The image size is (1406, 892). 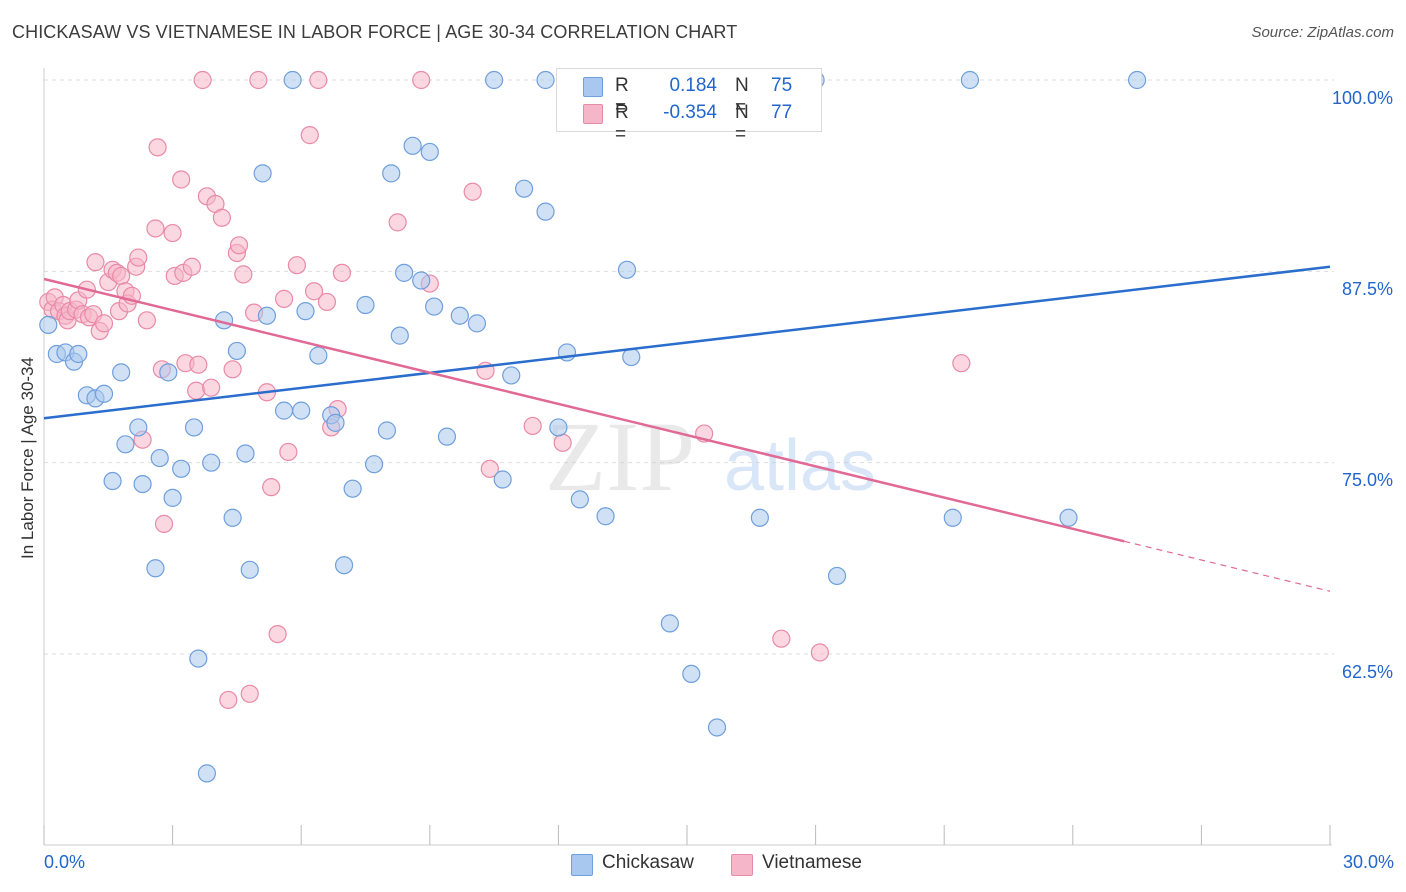 What do you see at coordinates (693, 85) in the screenshot?
I see `legend-r-value: 0.184` at bounding box center [693, 85].